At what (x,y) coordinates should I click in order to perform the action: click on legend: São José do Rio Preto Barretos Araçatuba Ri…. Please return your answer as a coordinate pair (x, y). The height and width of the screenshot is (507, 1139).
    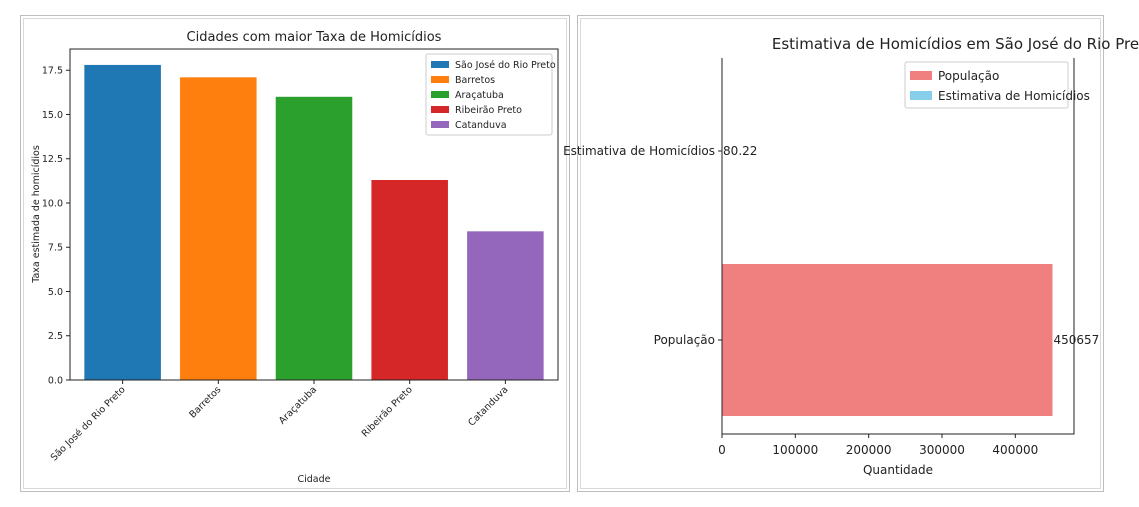
    Looking at the image, I should click on (490, 94).